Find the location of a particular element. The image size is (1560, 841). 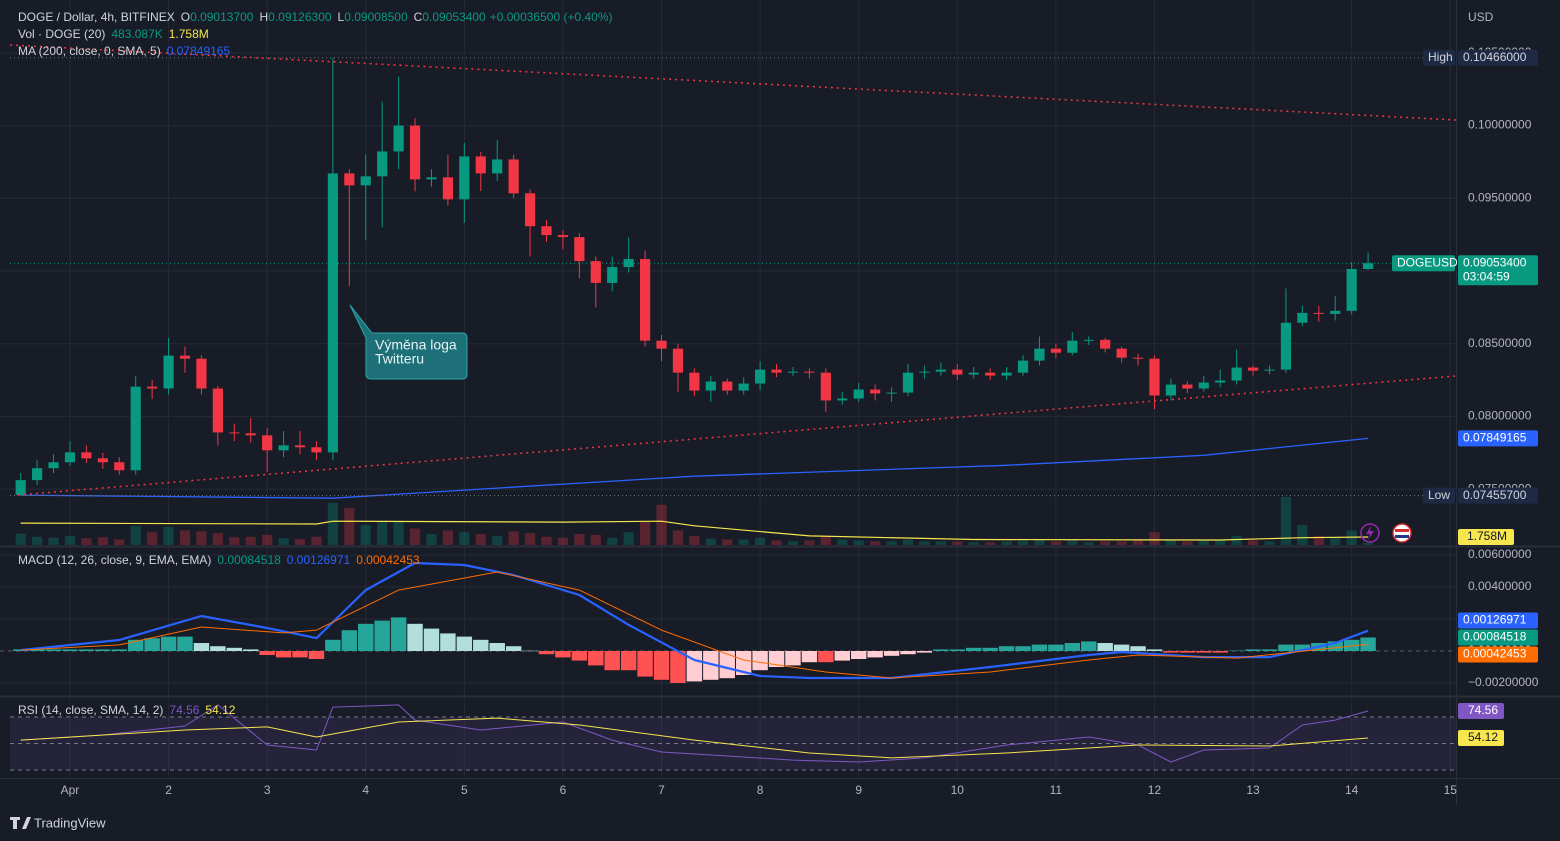

legend-value: 483.087K is located at coordinates (136, 34).